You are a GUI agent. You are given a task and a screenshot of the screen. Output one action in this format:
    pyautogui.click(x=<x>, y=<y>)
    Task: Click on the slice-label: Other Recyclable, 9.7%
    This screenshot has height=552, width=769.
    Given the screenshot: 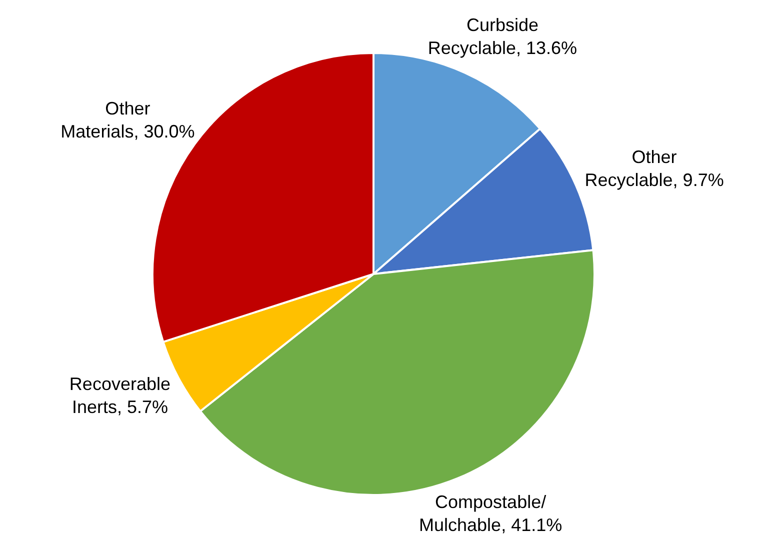 What is the action you would take?
    pyautogui.click(x=654, y=168)
    